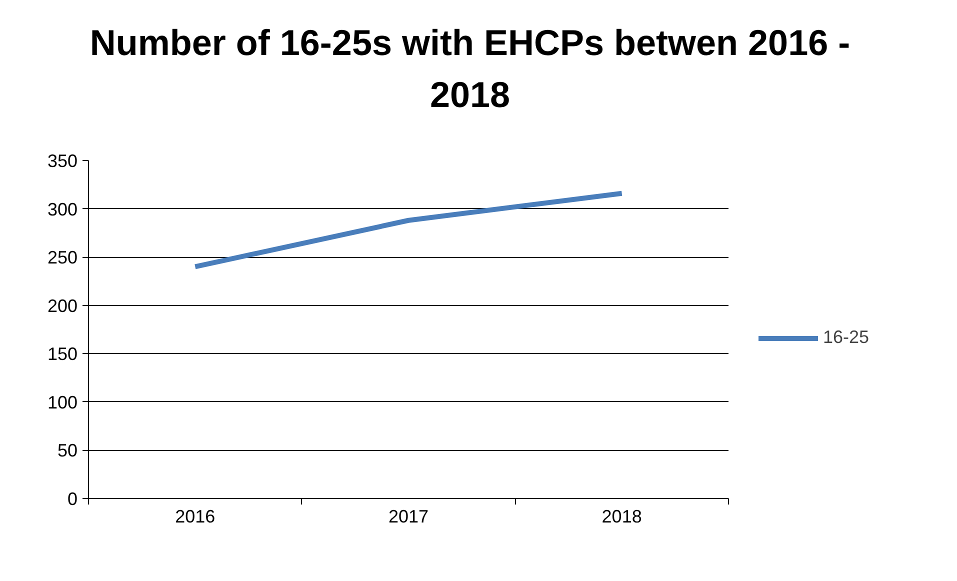 This screenshot has height=581, width=957. I want to click on y-tick-label: 100, so click(62, 402).